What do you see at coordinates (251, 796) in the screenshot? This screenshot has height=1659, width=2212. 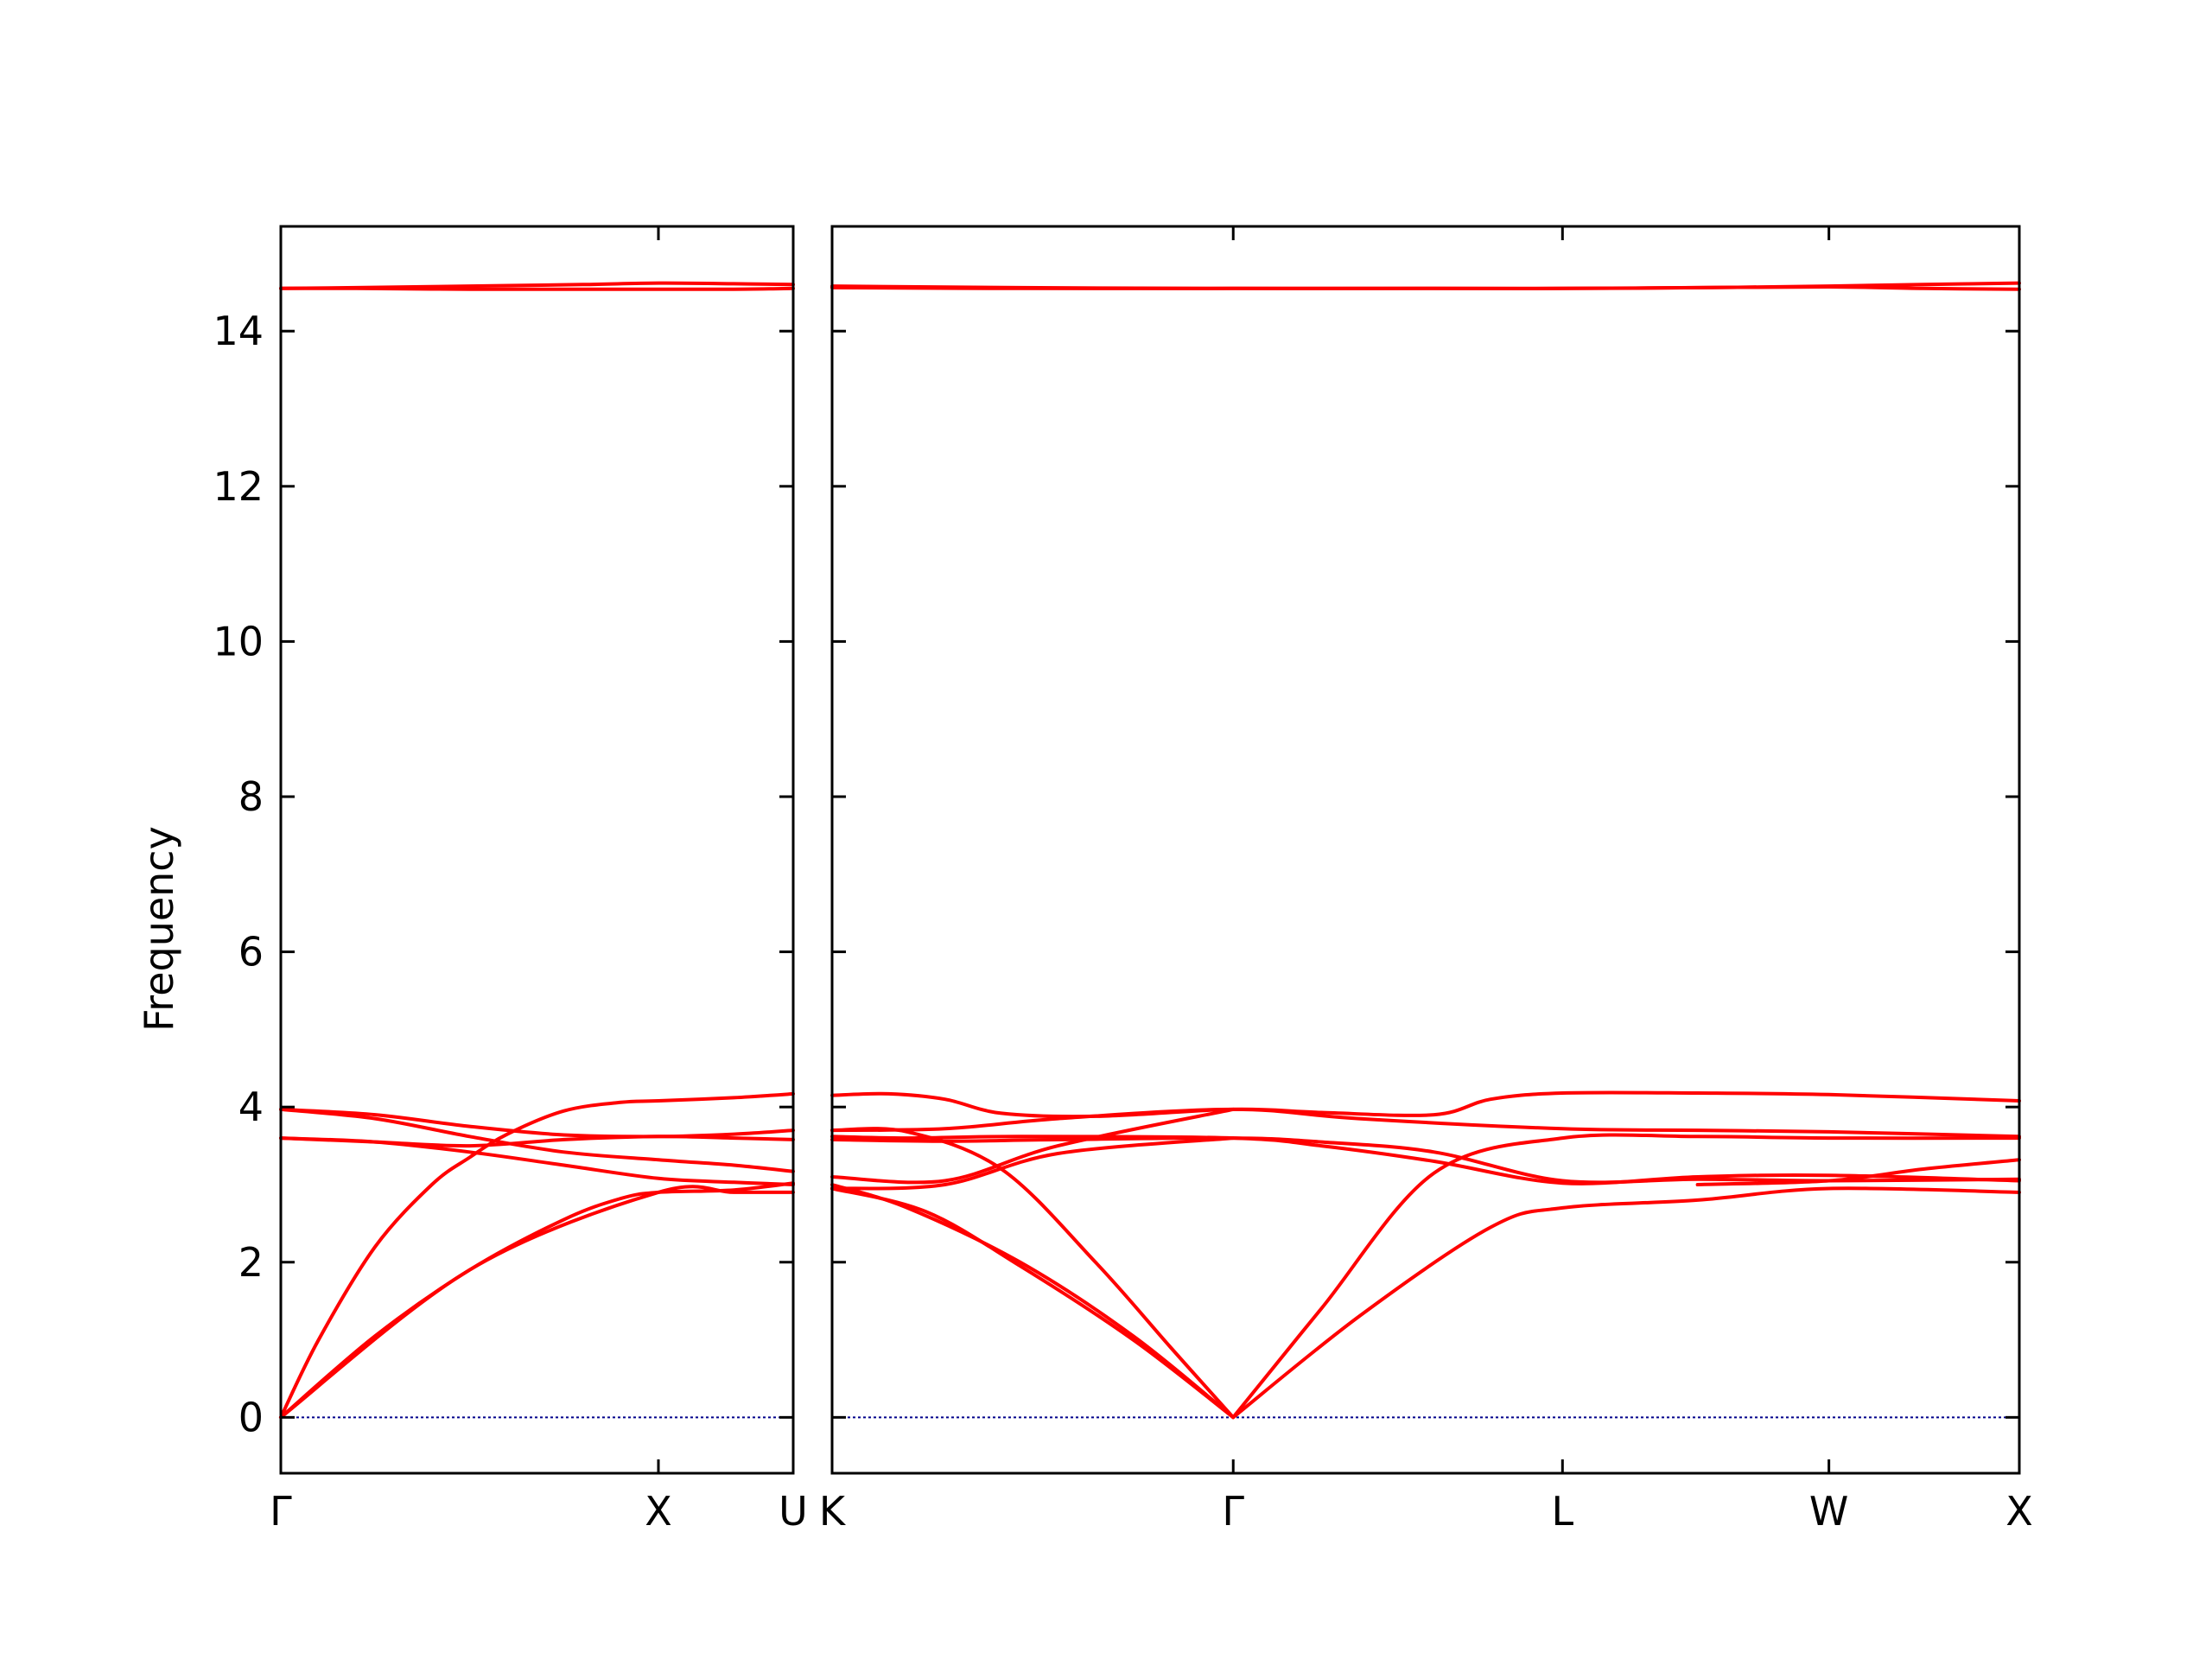 I see `y-tick-label: 8` at bounding box center [251, 796].